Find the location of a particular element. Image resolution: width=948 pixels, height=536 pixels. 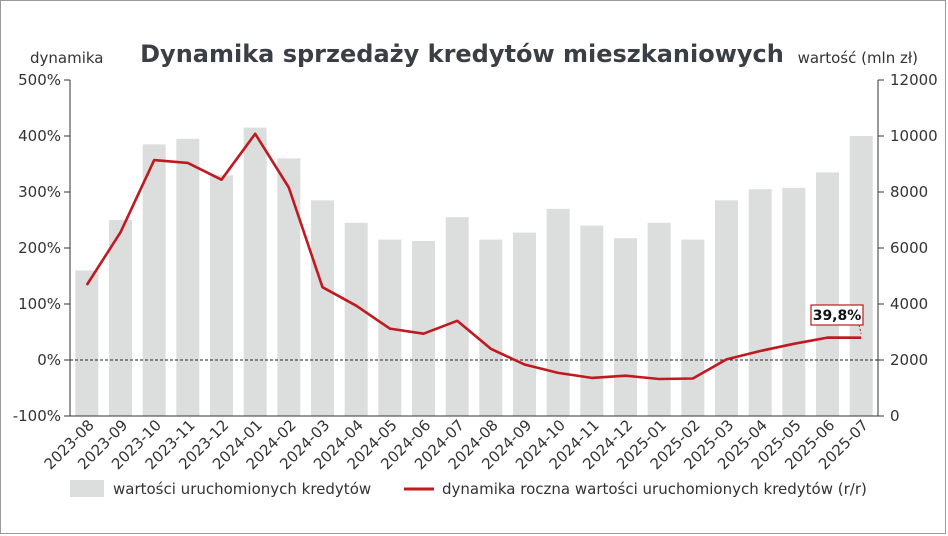

left-tick-label: 100% is located at coordinates (39, 304).